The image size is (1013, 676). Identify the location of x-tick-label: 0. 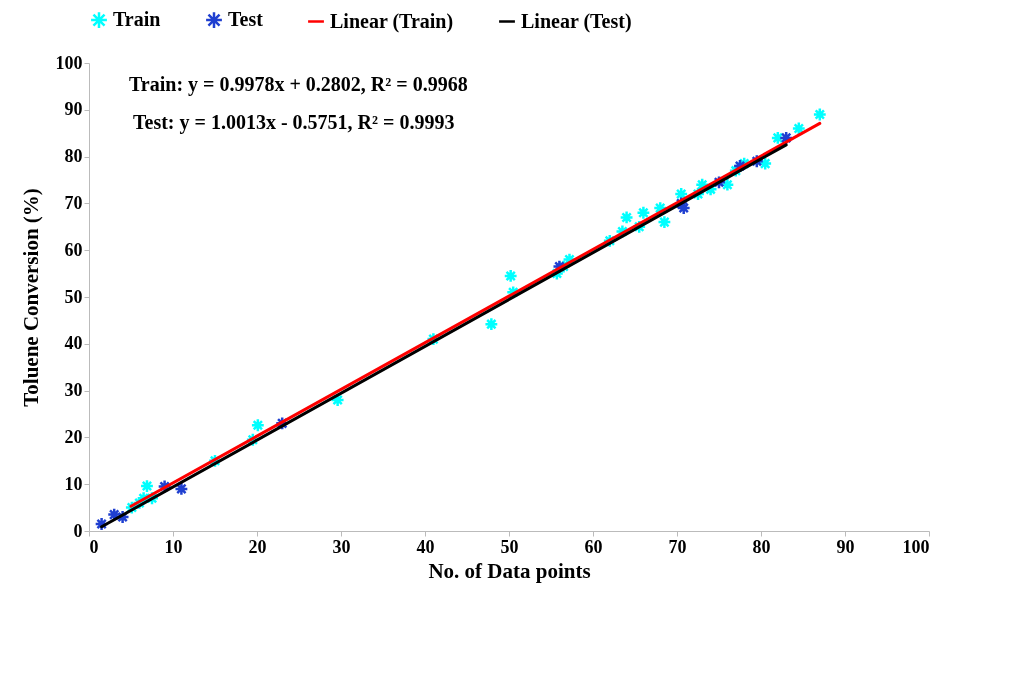
(94, 546).